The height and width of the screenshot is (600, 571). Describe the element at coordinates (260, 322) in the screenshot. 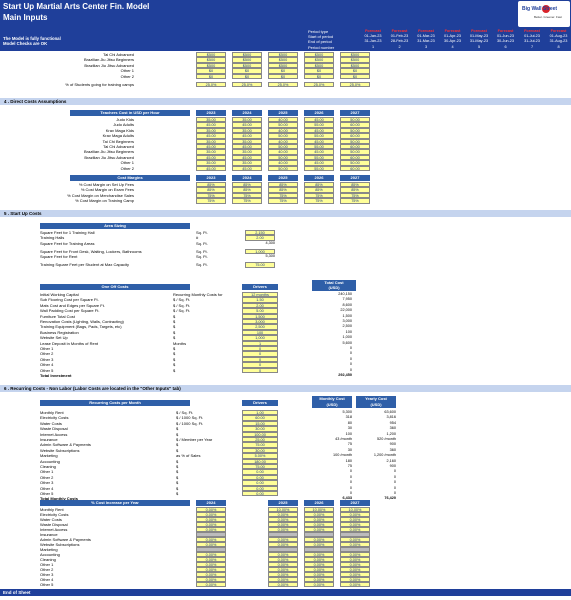

I see `one-off-driver-input: 3,000` at that location.